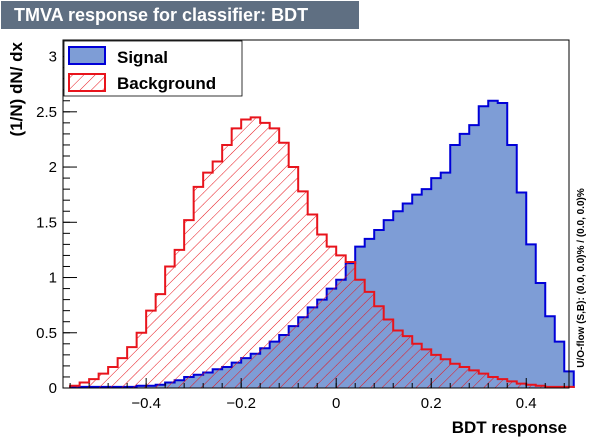  I want to click on y-tick-label: 3, so click(53, 57).